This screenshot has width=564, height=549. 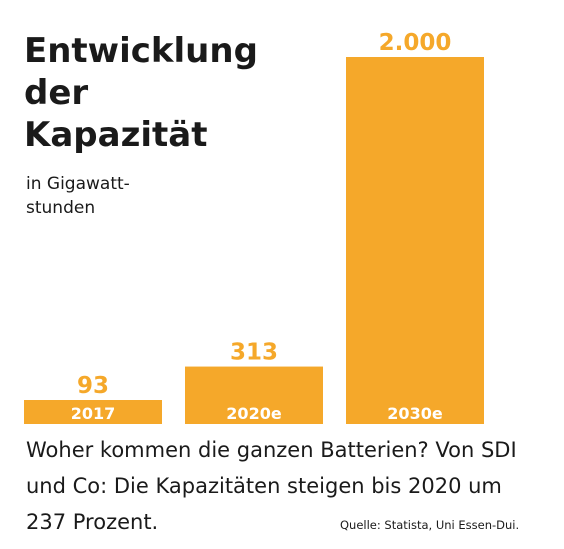 I want to click on unit-line-2: stunden, so click(x=61, y=208).